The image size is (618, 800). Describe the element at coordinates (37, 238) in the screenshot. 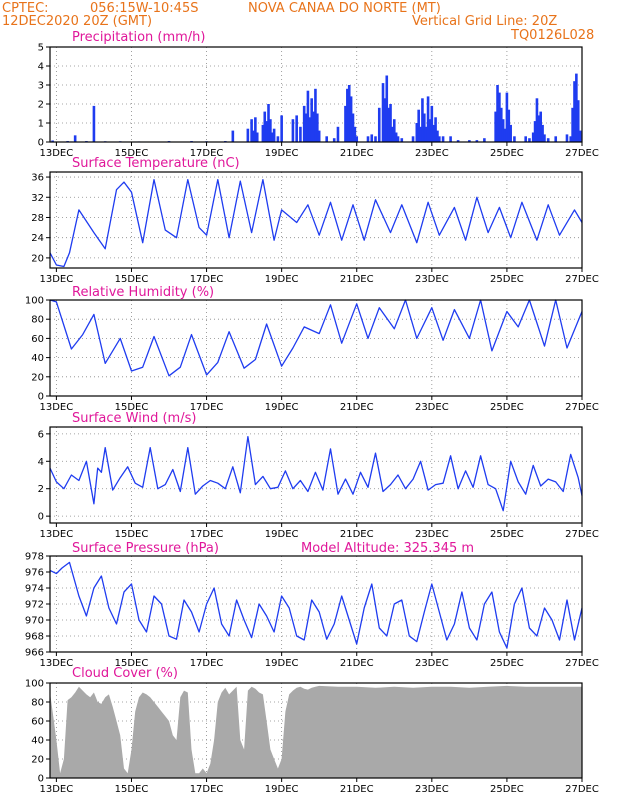

I see `y-tick-label: 24` at that location.